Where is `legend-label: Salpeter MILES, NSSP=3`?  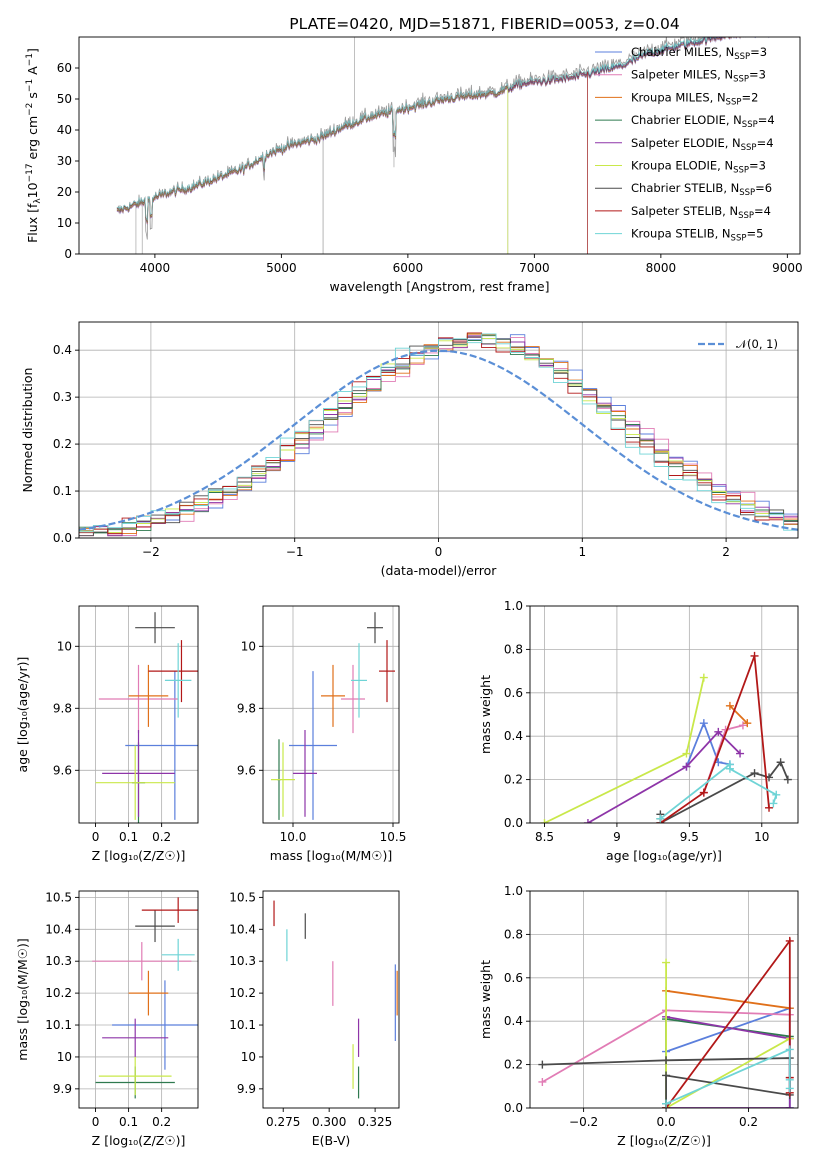
legend-label: Salpeter MILES, NSSP=3 is located at coordinates (698, 76).